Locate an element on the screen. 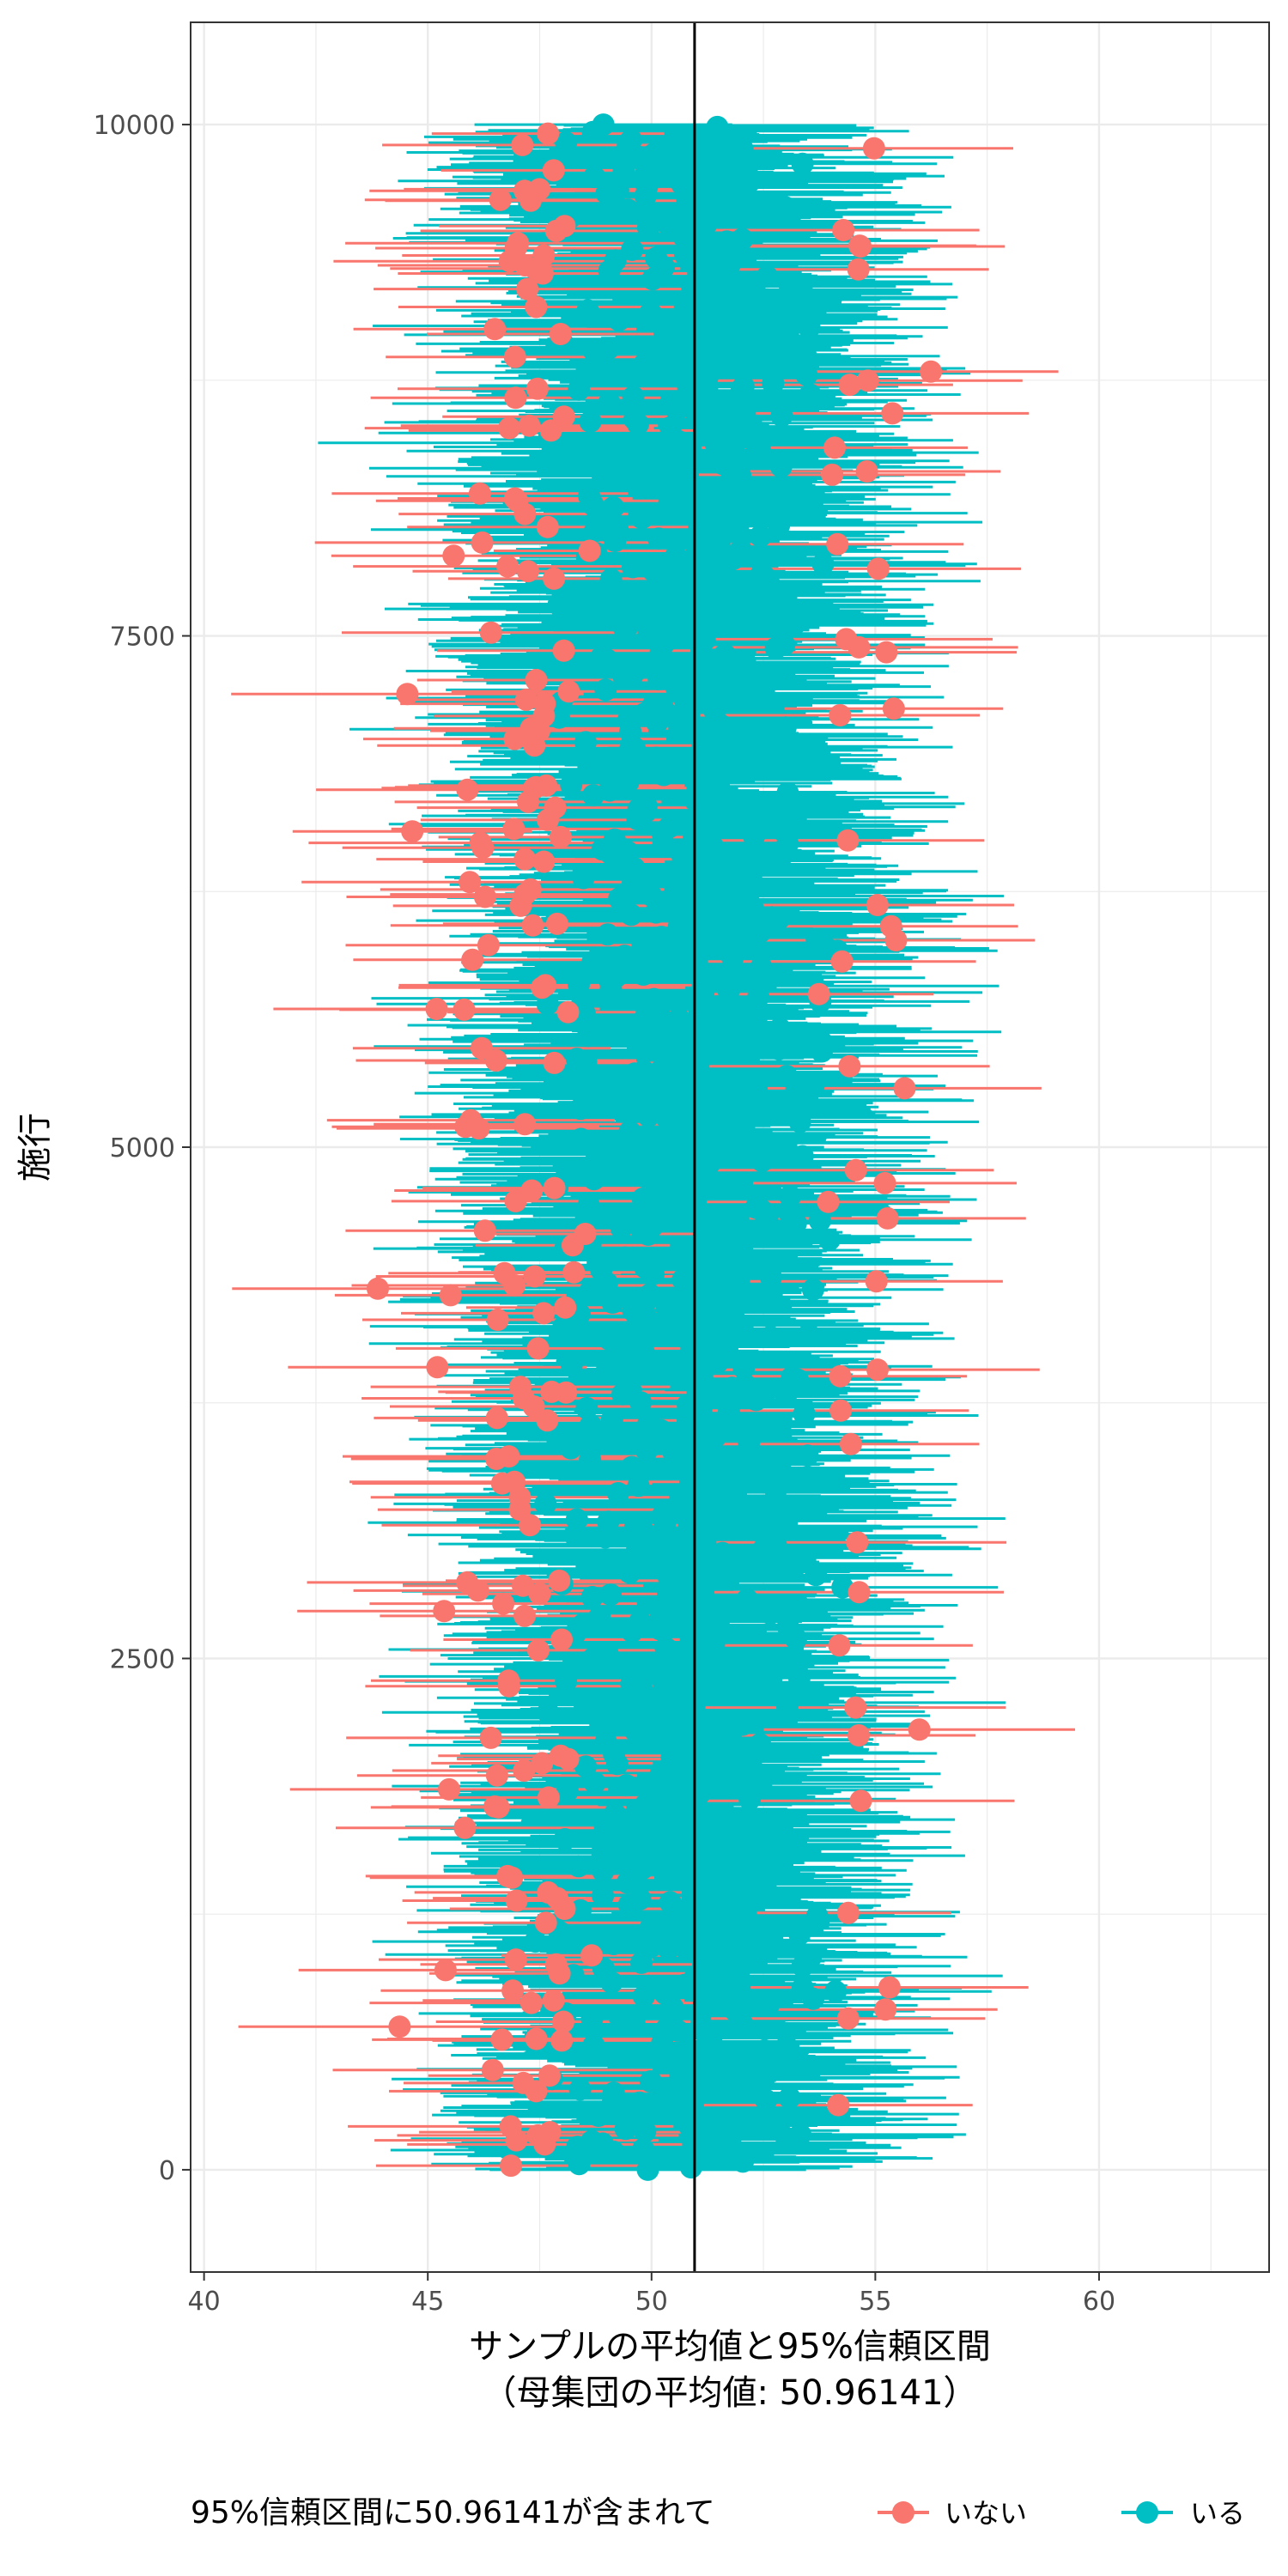 The height and width of the screenshot is (2576, 1288). y-tick-label: 10000 is located at coordinates (134, 126).